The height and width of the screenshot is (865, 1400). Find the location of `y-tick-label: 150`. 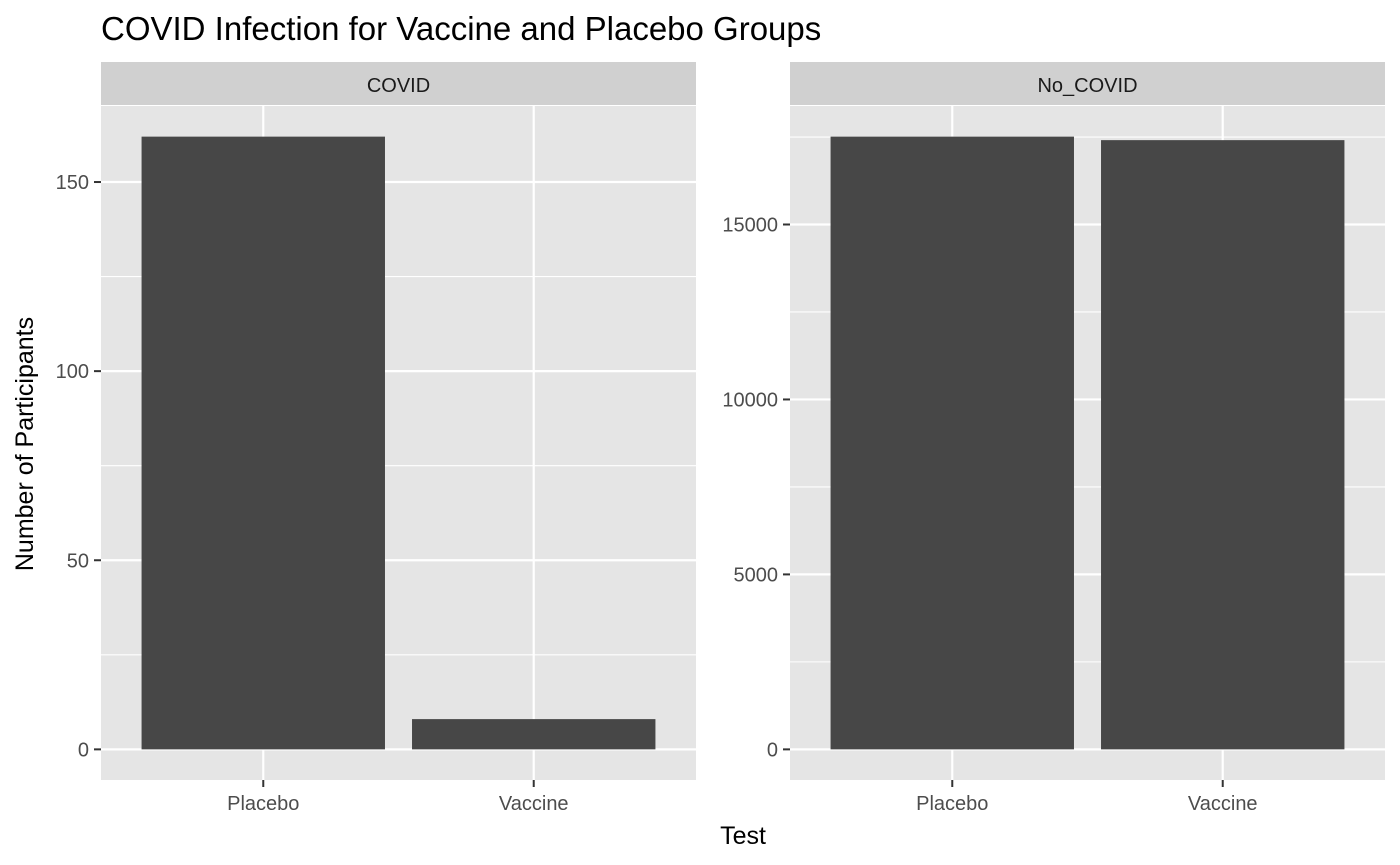

y-tick-label: 150 is located at coordinates (72, 183).